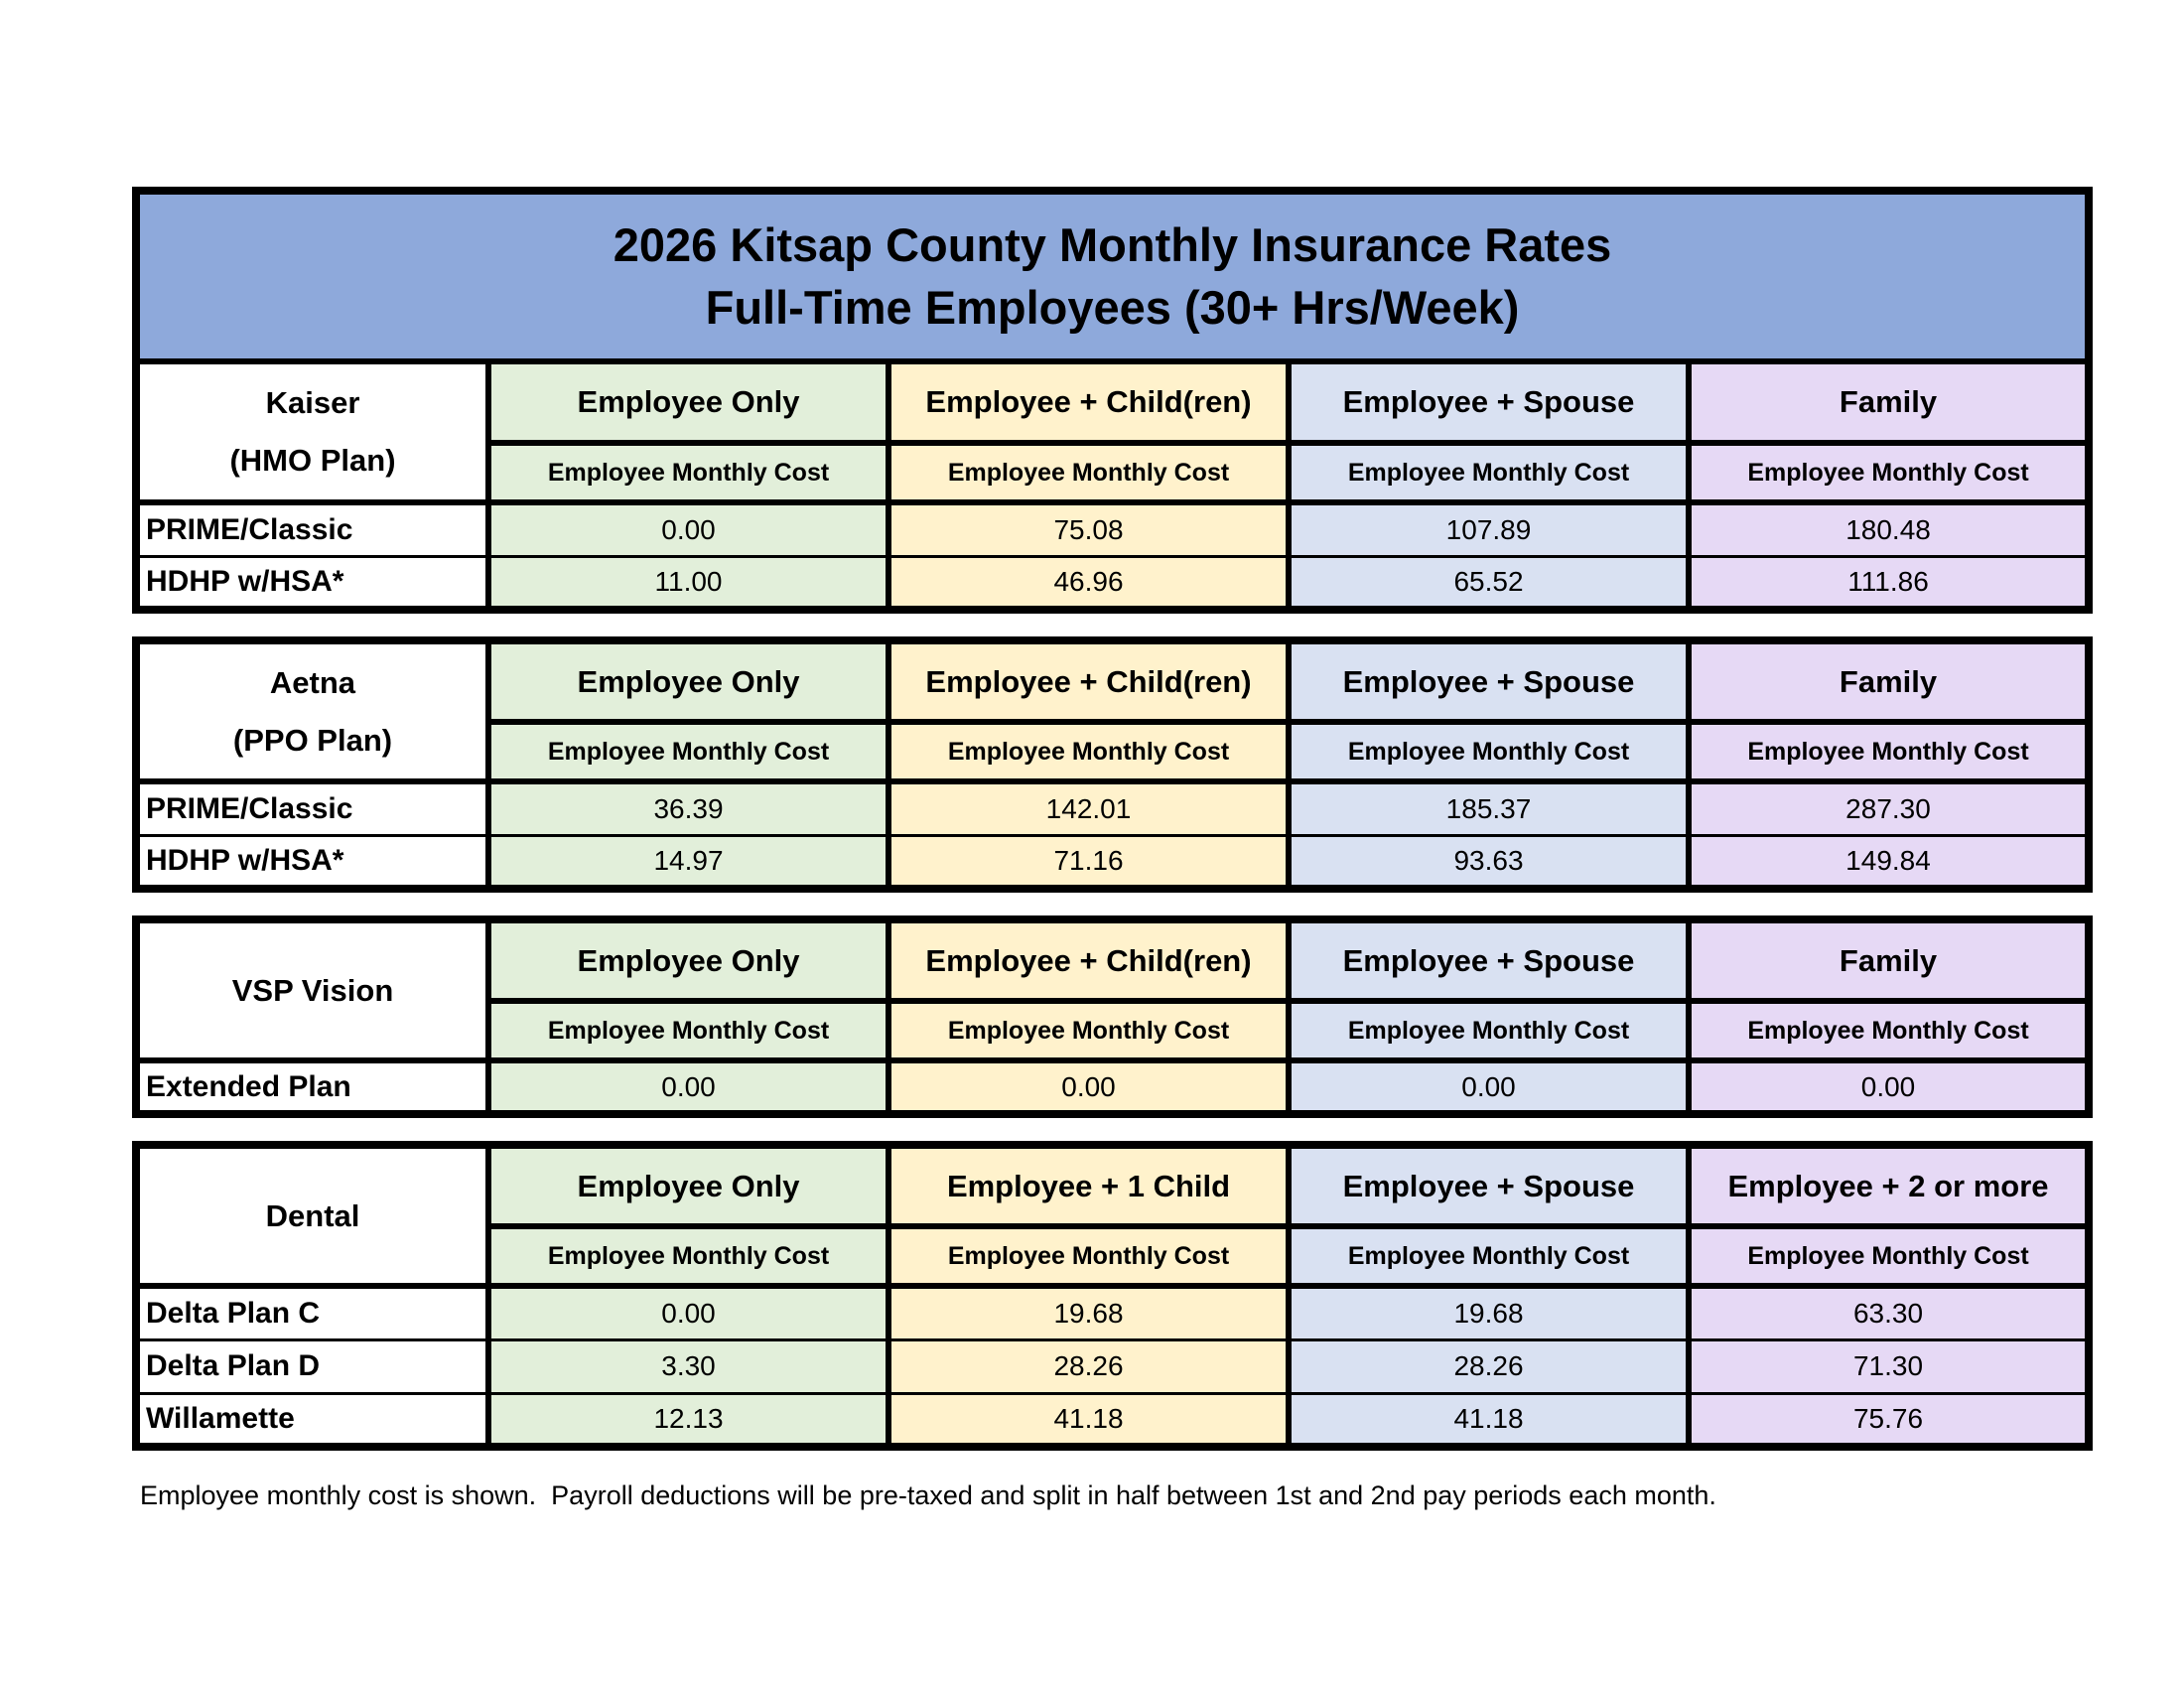 This screenshot has width=2184, height=1688. I want to click on table-row: Willamette 12.13 41.18 41.18 75.76, so click(1112, 1420).